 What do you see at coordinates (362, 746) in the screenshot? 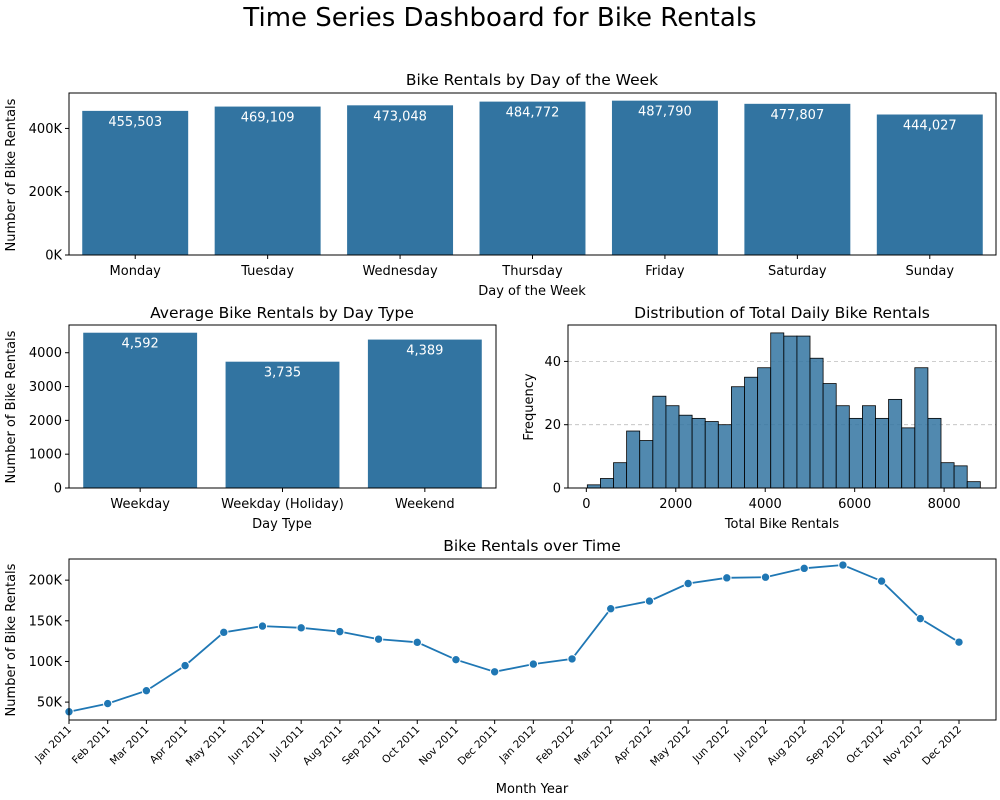
I see `x-tick-label: Sep 2011` at bounding box center [362, 746].